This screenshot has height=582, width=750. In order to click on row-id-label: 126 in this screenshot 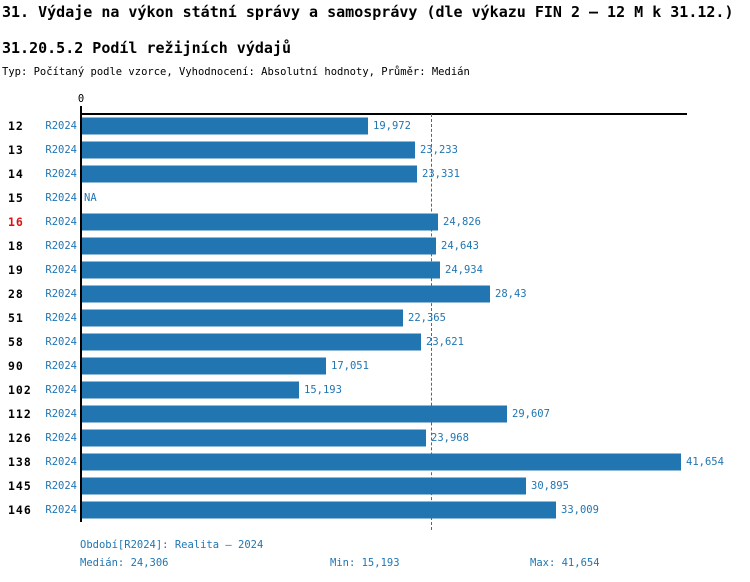, I will do `click(20, 438)`.